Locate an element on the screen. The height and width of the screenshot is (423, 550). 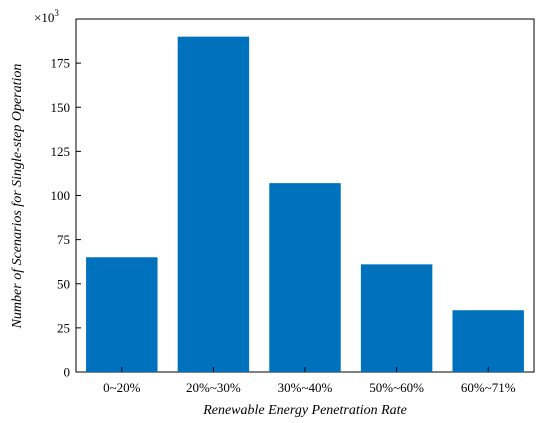
y-tick-label: 25 is located at coordinates (63, 327).